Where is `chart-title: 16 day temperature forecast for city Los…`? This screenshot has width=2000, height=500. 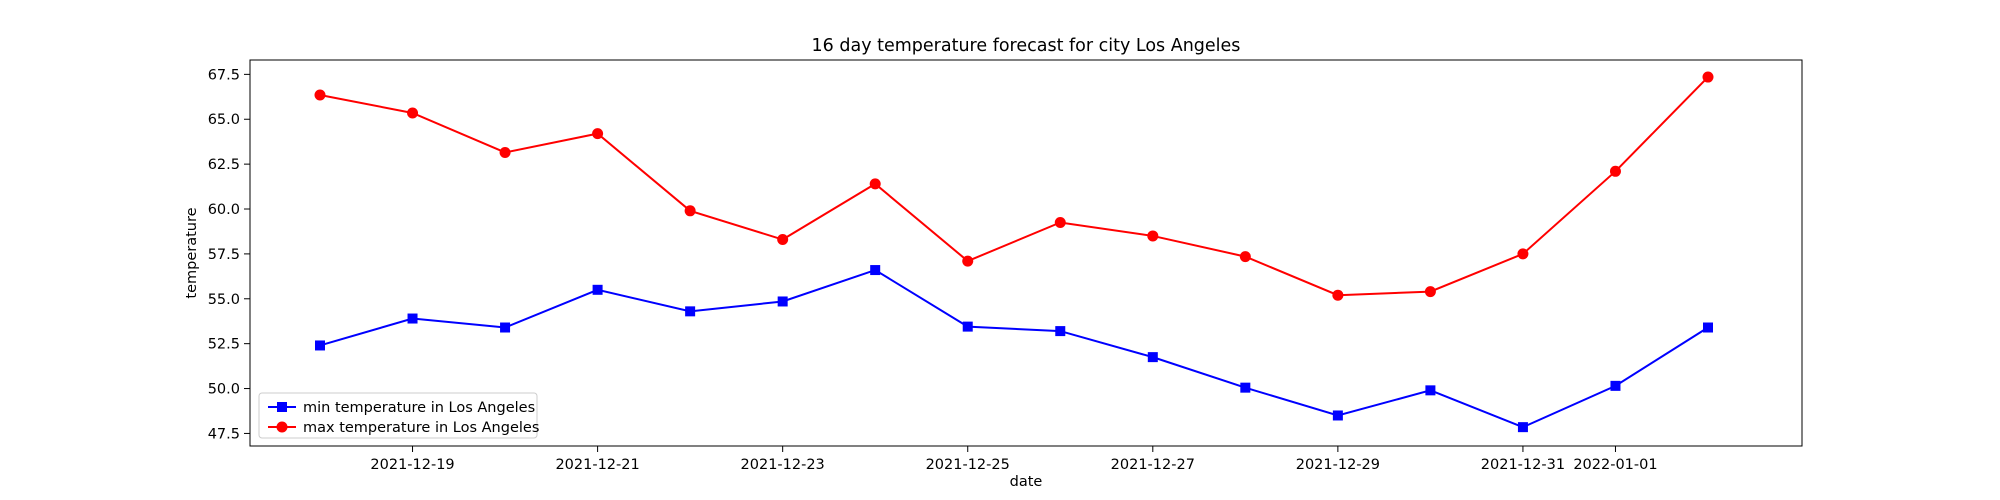
chart-title: 16 day temperature forecast for city Los… is located at coordinates (1026, 46).